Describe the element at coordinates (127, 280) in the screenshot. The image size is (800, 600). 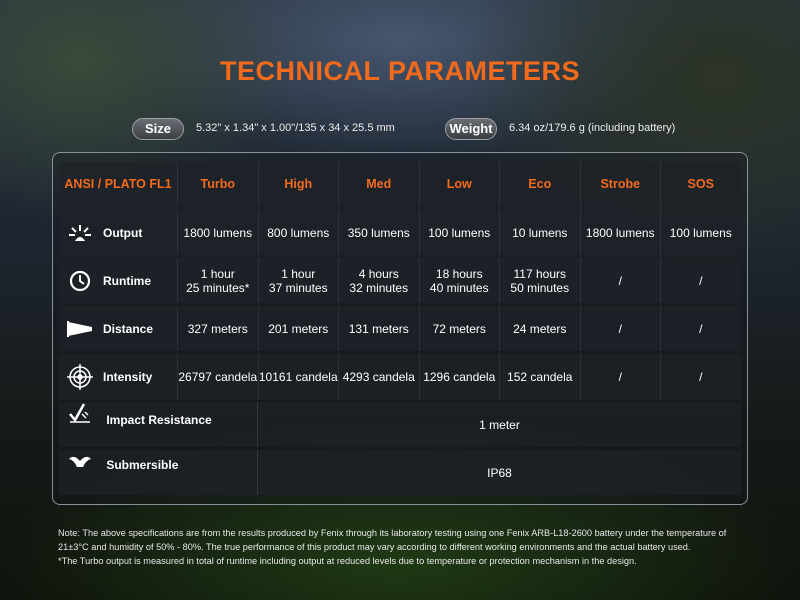
I see `row-label-text: Runtime` at that location.